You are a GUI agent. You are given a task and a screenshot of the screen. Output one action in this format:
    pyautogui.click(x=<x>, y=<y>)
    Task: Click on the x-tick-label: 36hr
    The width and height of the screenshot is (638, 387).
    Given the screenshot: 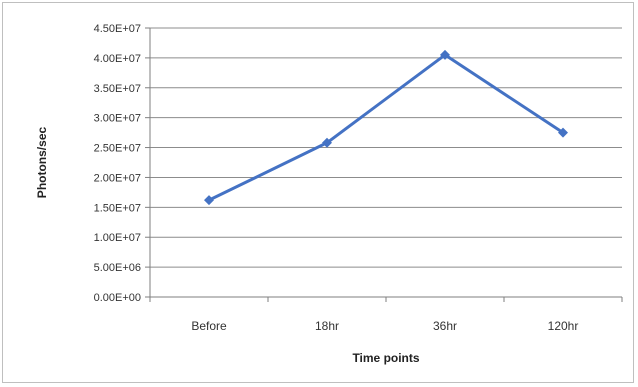 What is the action you would take?
    pyautogui.click(x=445, y=326)
    